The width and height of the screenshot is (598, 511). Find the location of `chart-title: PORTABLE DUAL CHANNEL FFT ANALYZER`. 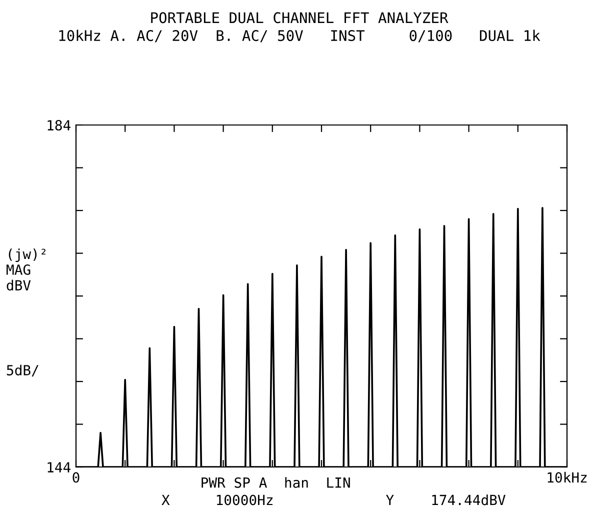

chart-title: PORTABLE DUAL CHANNEL FFT ANALYZER is located at coordinates (299, 18).